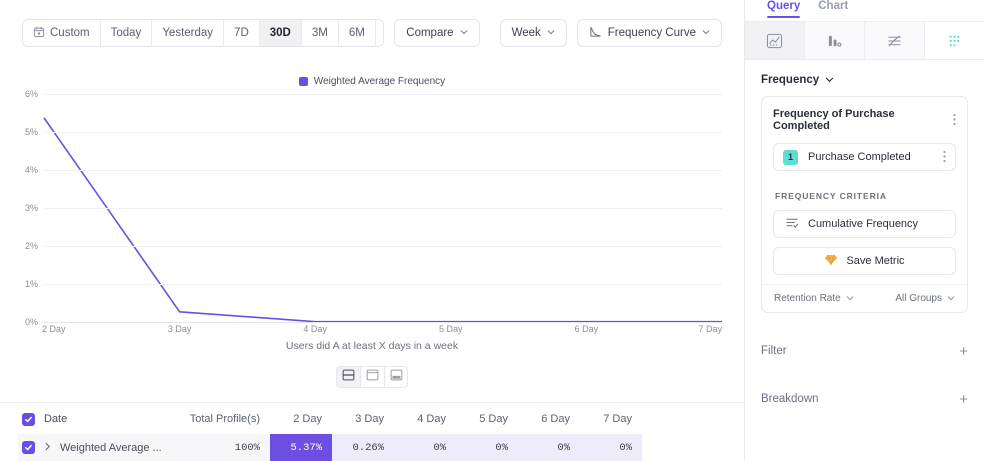 This screenshot has width=984, height=461. Describe the element at coordinates (918, 298) in the screenshot. I see `all-groups-label: All Groups` at that location.